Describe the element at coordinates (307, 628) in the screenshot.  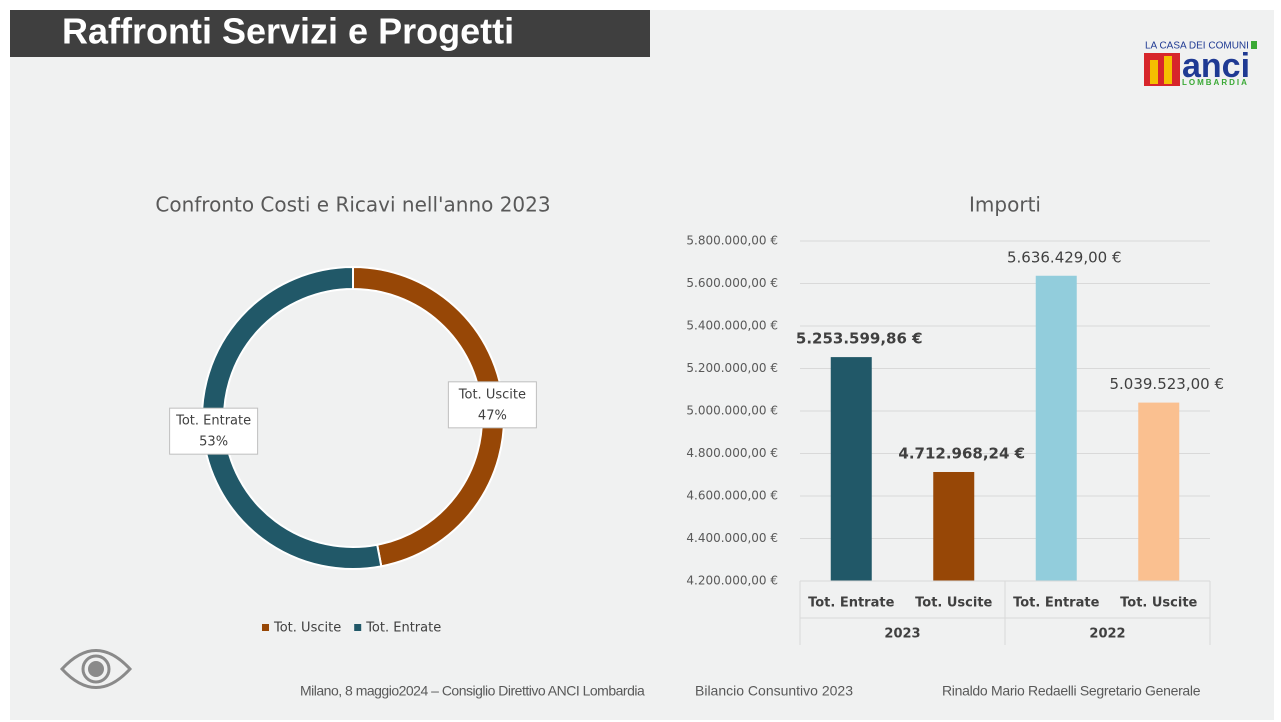
I see `legend-label: Tot. Uscite` at that location.